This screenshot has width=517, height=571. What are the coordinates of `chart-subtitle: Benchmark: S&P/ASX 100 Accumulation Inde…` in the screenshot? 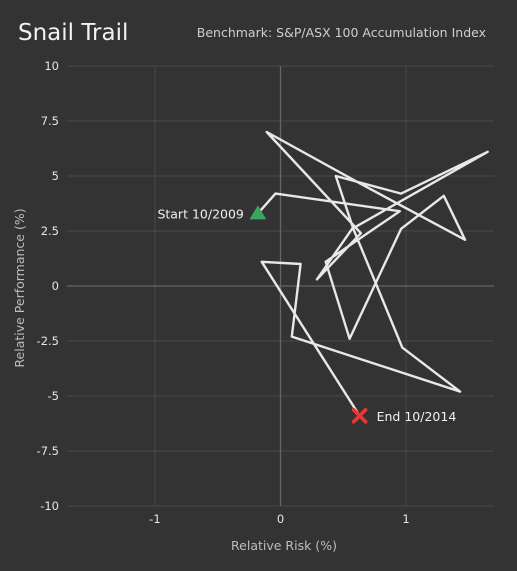 It's located at (341, 32).